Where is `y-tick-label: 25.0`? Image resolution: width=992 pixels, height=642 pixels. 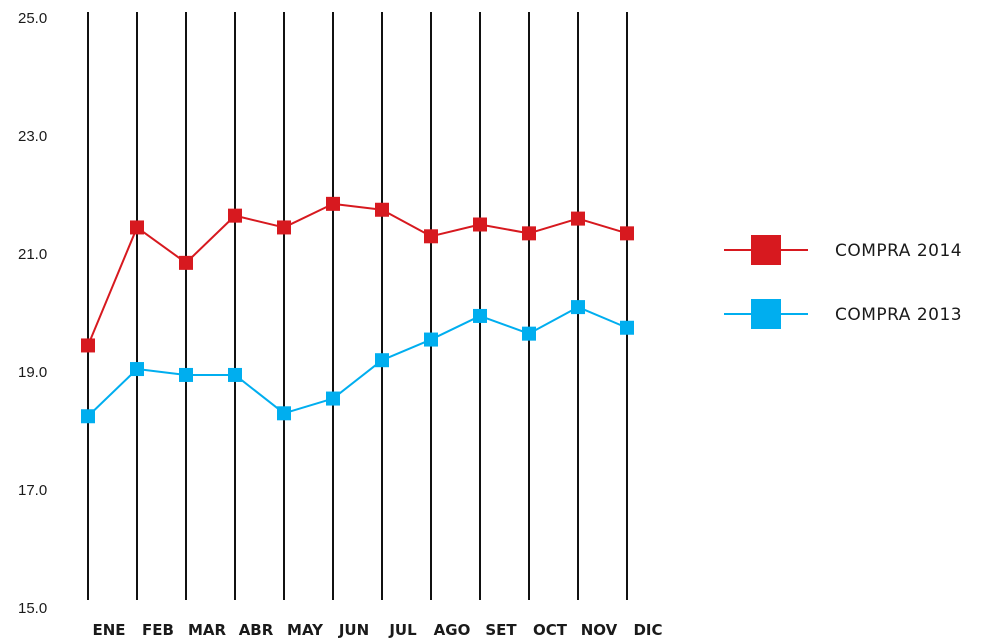 y-tick-label: 25.0 is located at coordinates (32, 18).